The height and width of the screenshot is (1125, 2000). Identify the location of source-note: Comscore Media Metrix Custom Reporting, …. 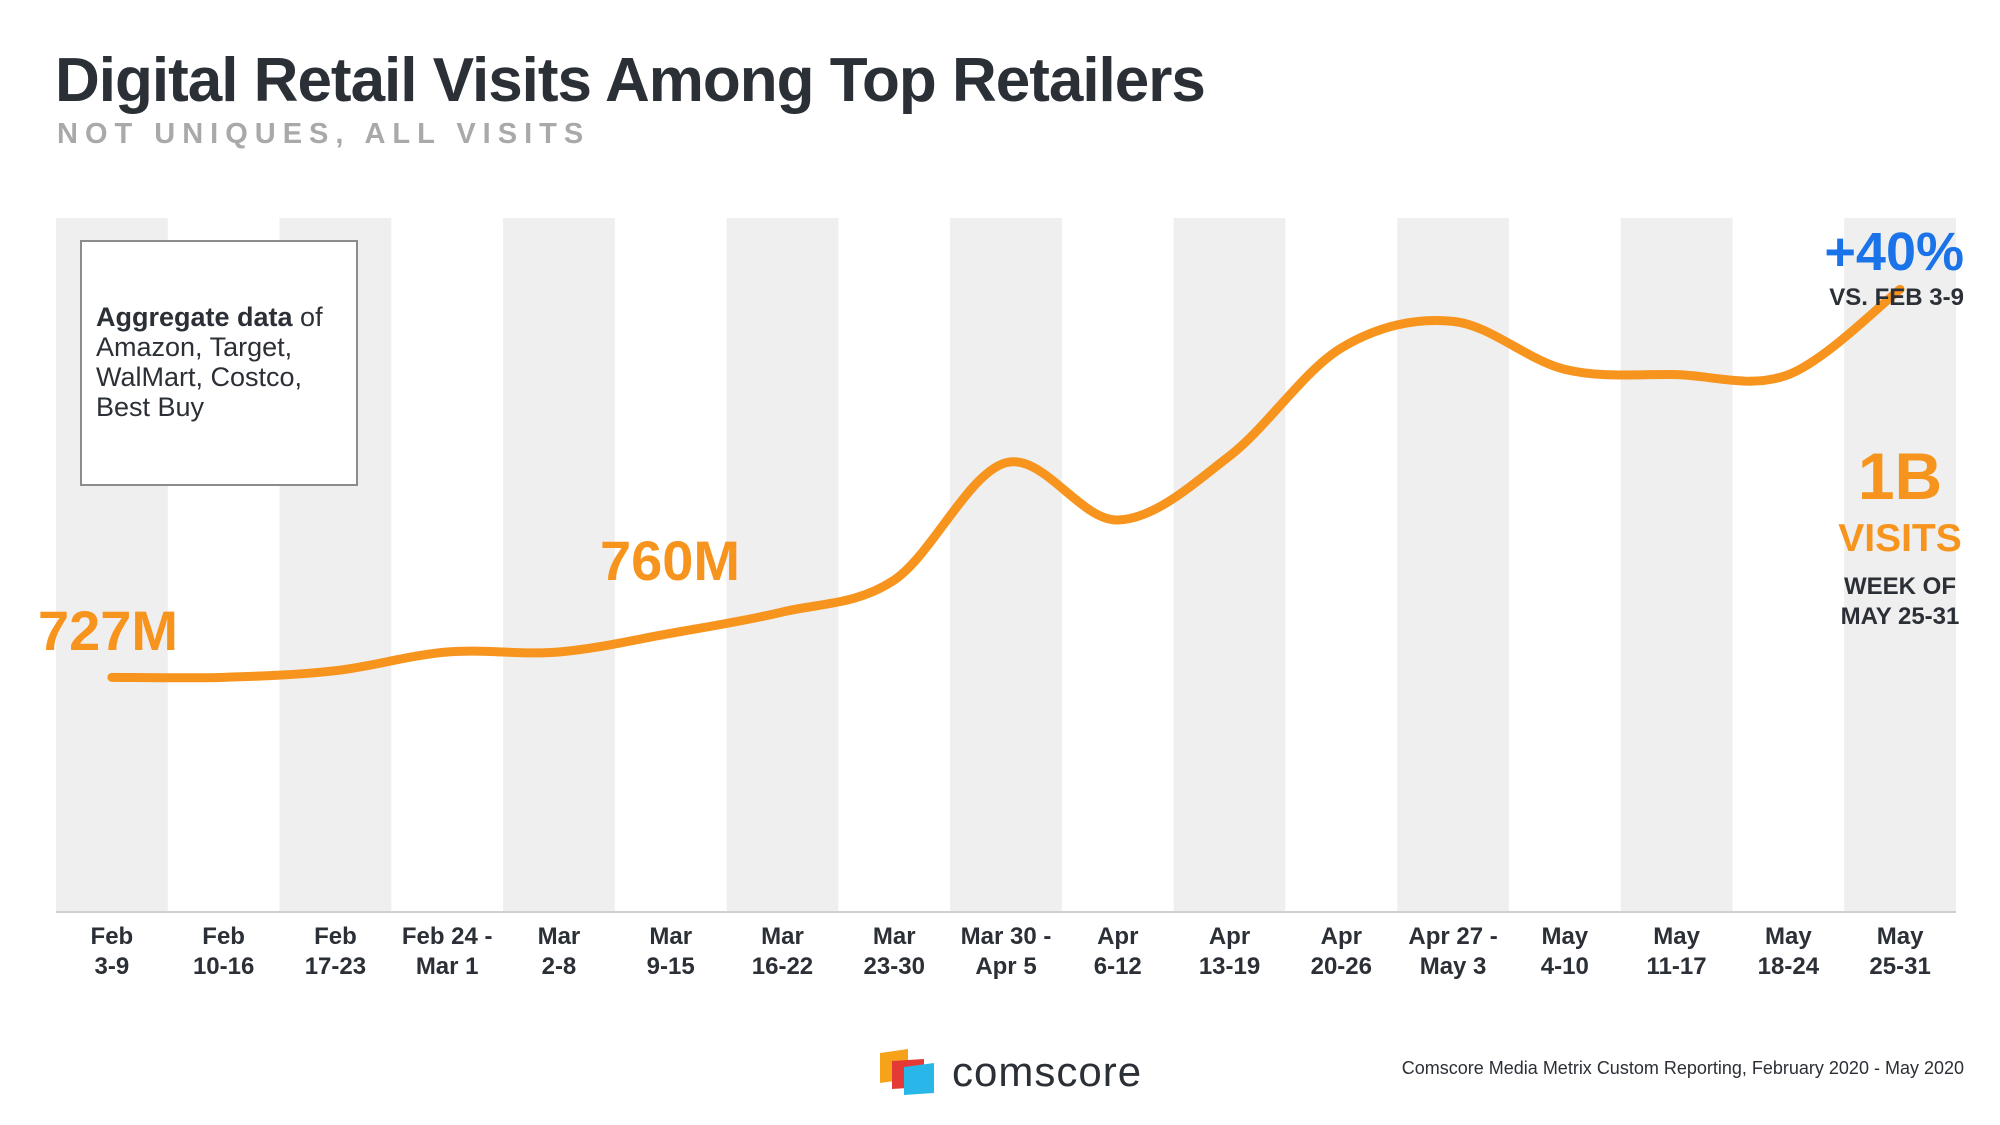
(1682, 1068).